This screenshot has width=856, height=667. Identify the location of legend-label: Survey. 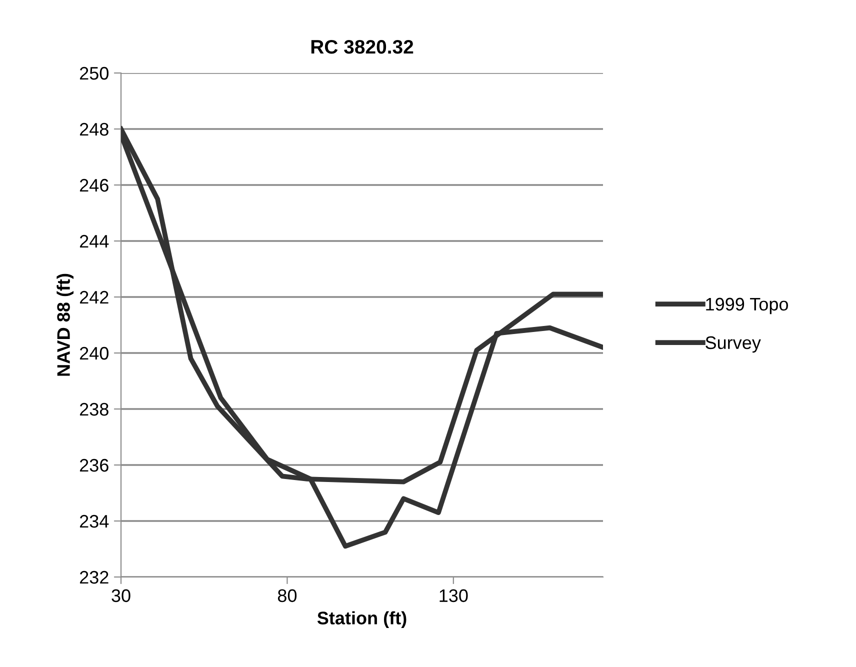
(733, 344).